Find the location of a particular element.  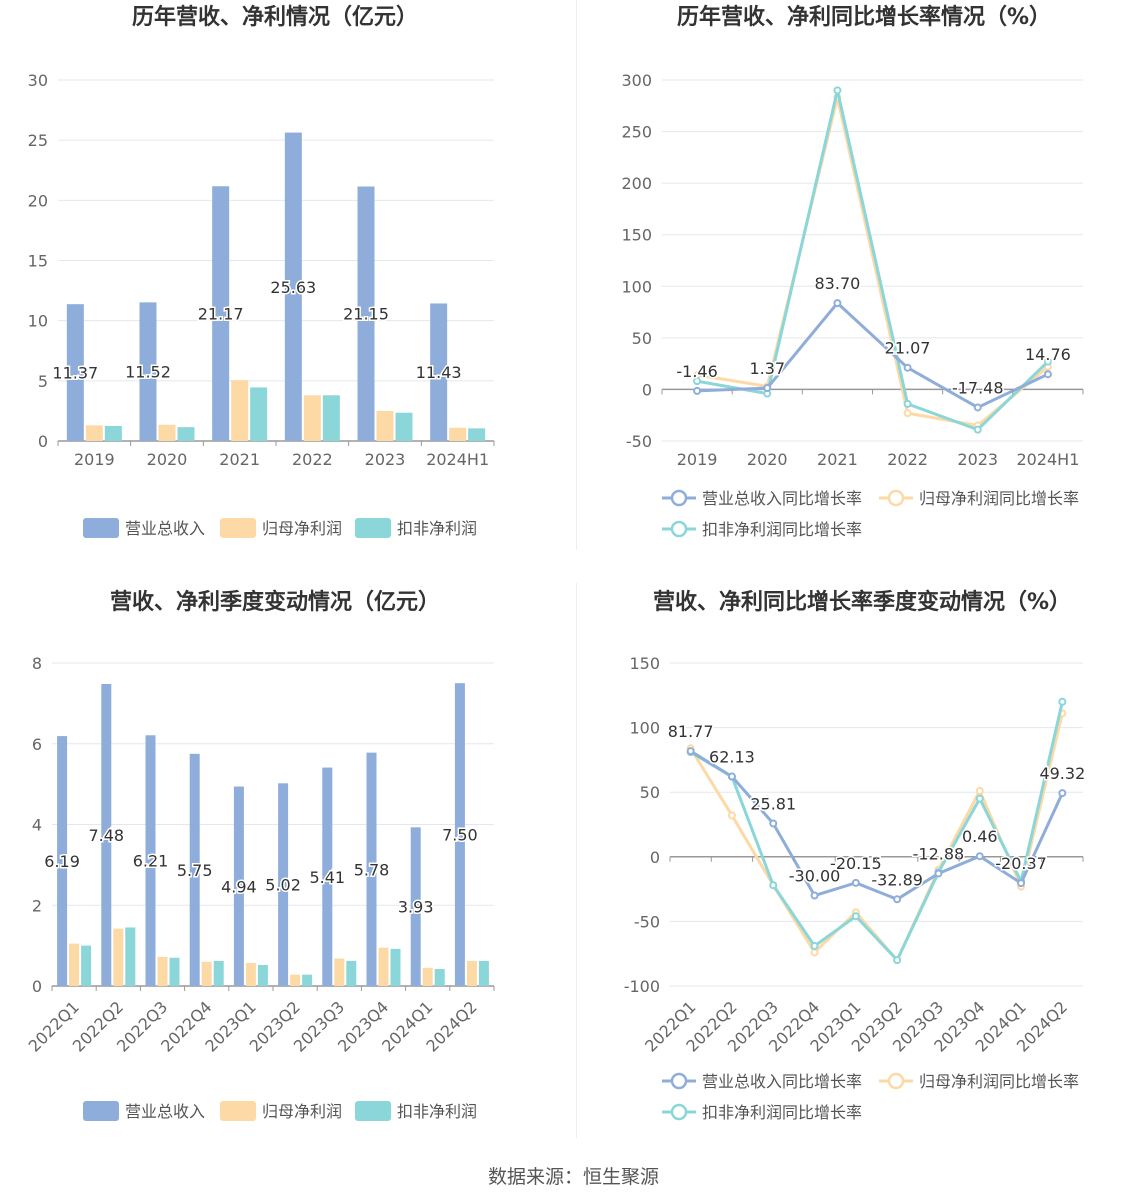

legend-label: 归母净利润 is located at coordinates (302, 528).